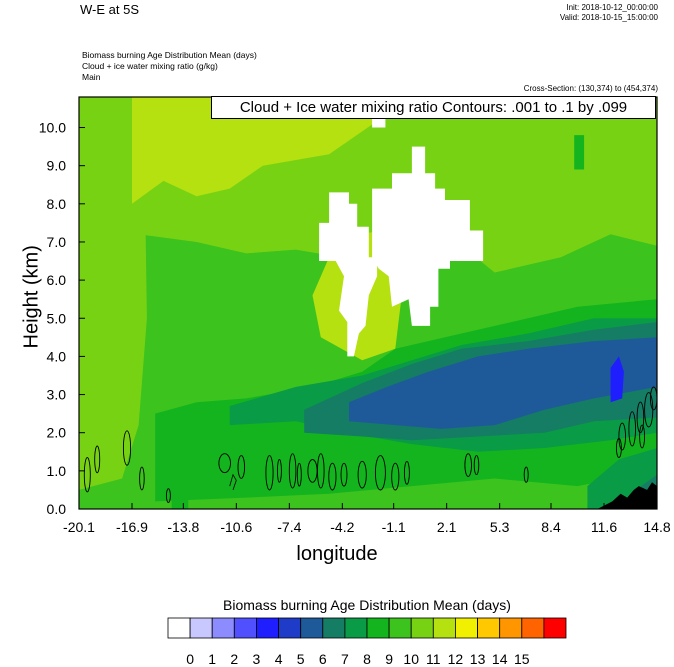 The image size is (674, 667). Describe the element at coordinates (323, 659) in the screenshot. I see `colorbar-label: 6` at that location.